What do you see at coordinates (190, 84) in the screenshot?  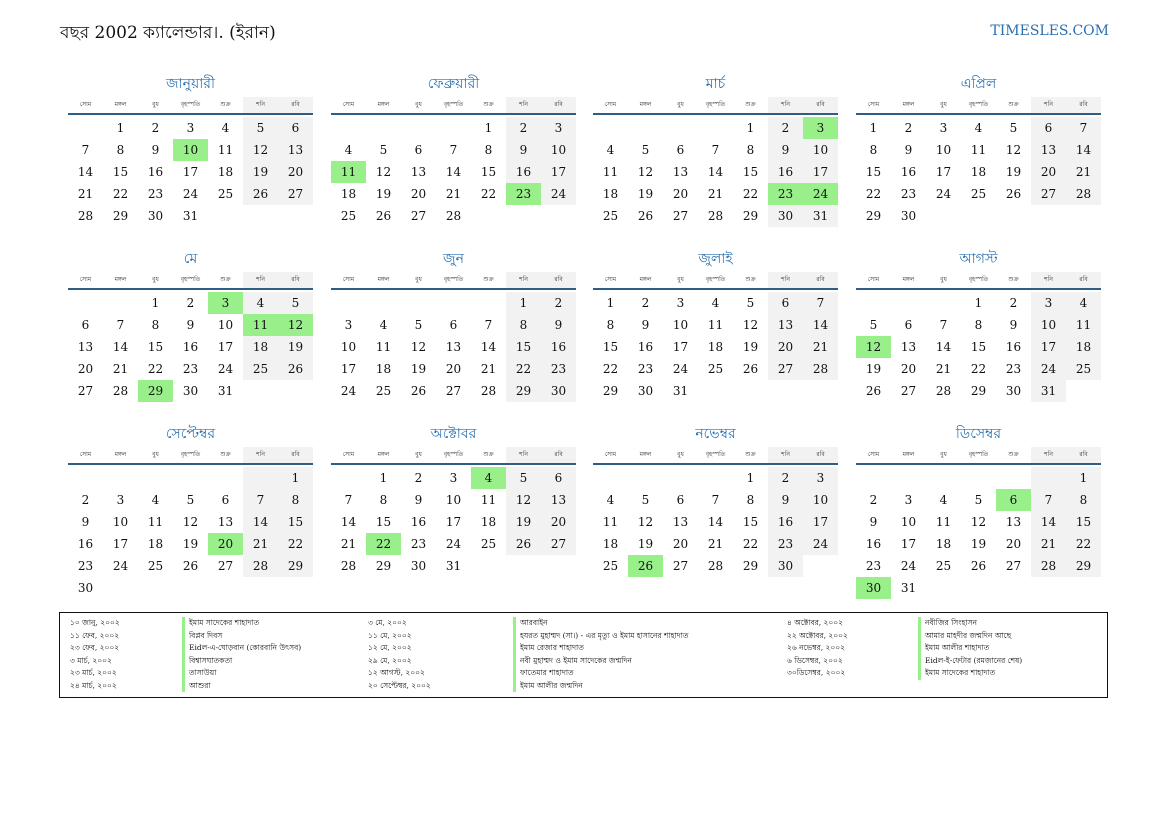 I see `month-name: জানুয়ারী` at bounding box center [190, 84].